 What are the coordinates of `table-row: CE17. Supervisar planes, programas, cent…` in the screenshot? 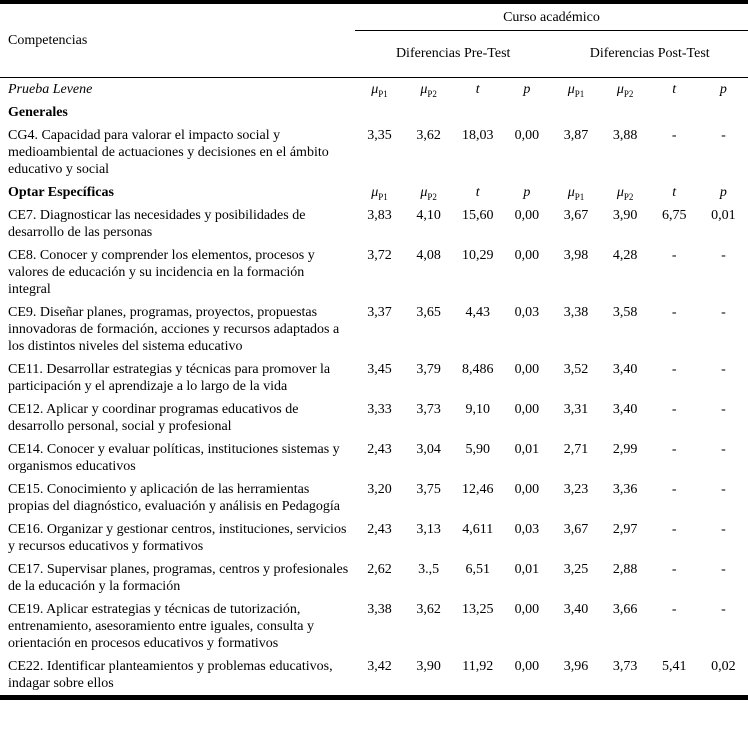 It's located at (374, 578).